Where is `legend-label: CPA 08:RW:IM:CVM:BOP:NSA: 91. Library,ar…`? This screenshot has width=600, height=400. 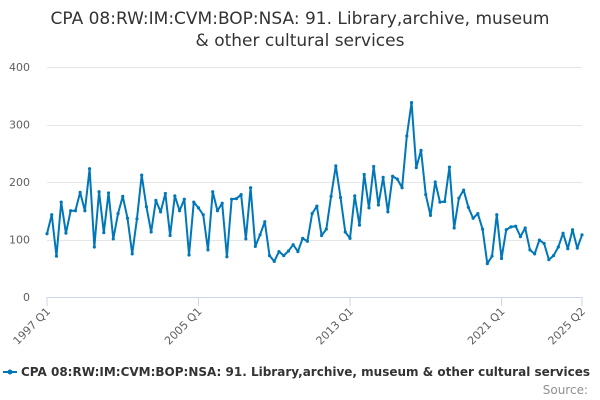 legend-label: CPA 08:RW:IM:CVM:BOP:NSA: 91. Library,ar… is located at coordinates (305, 372).